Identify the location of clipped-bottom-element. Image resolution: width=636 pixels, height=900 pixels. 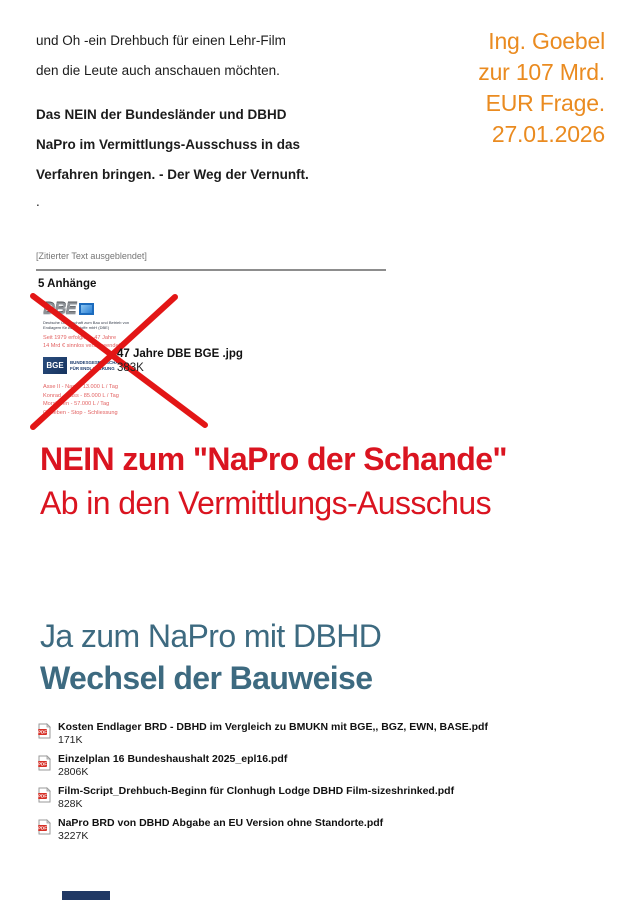
(86, 895).